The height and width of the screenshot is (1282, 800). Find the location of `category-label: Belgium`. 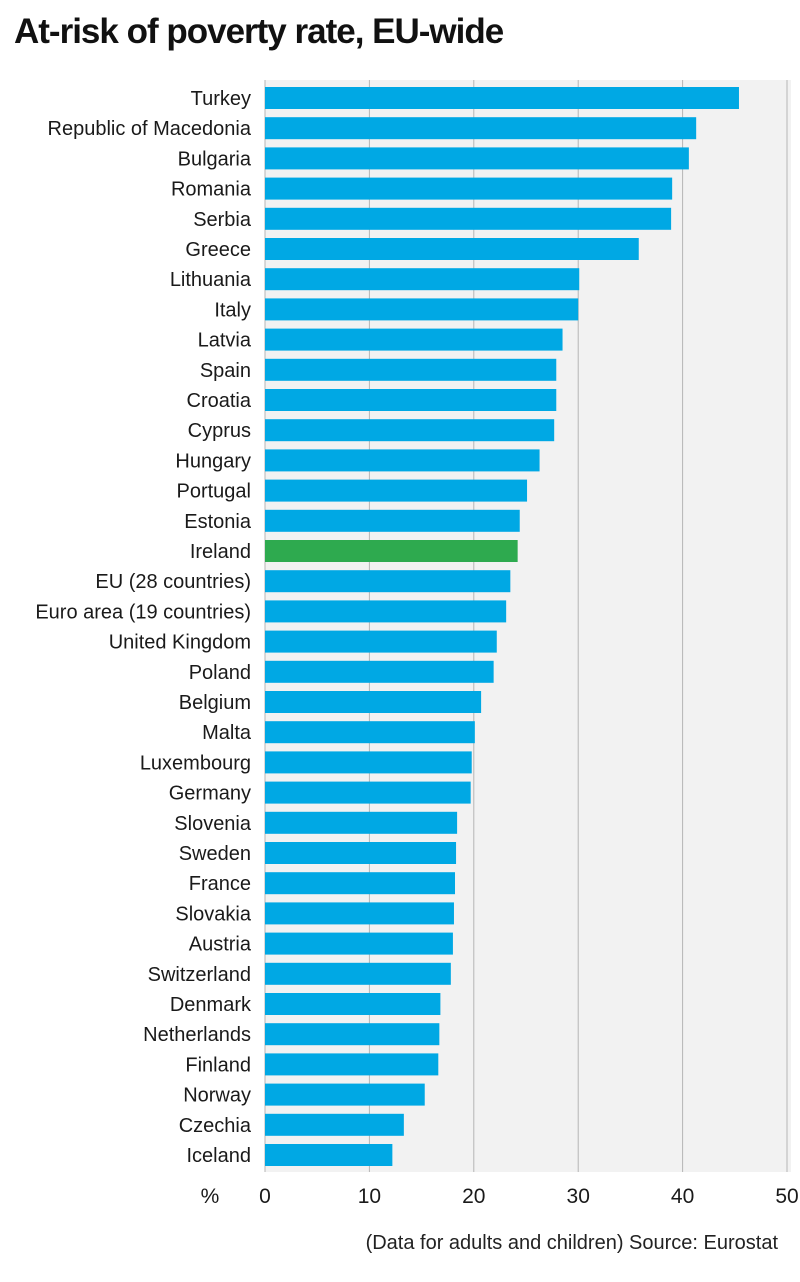

category-label: Belgium is located at coordinates (215, 703).